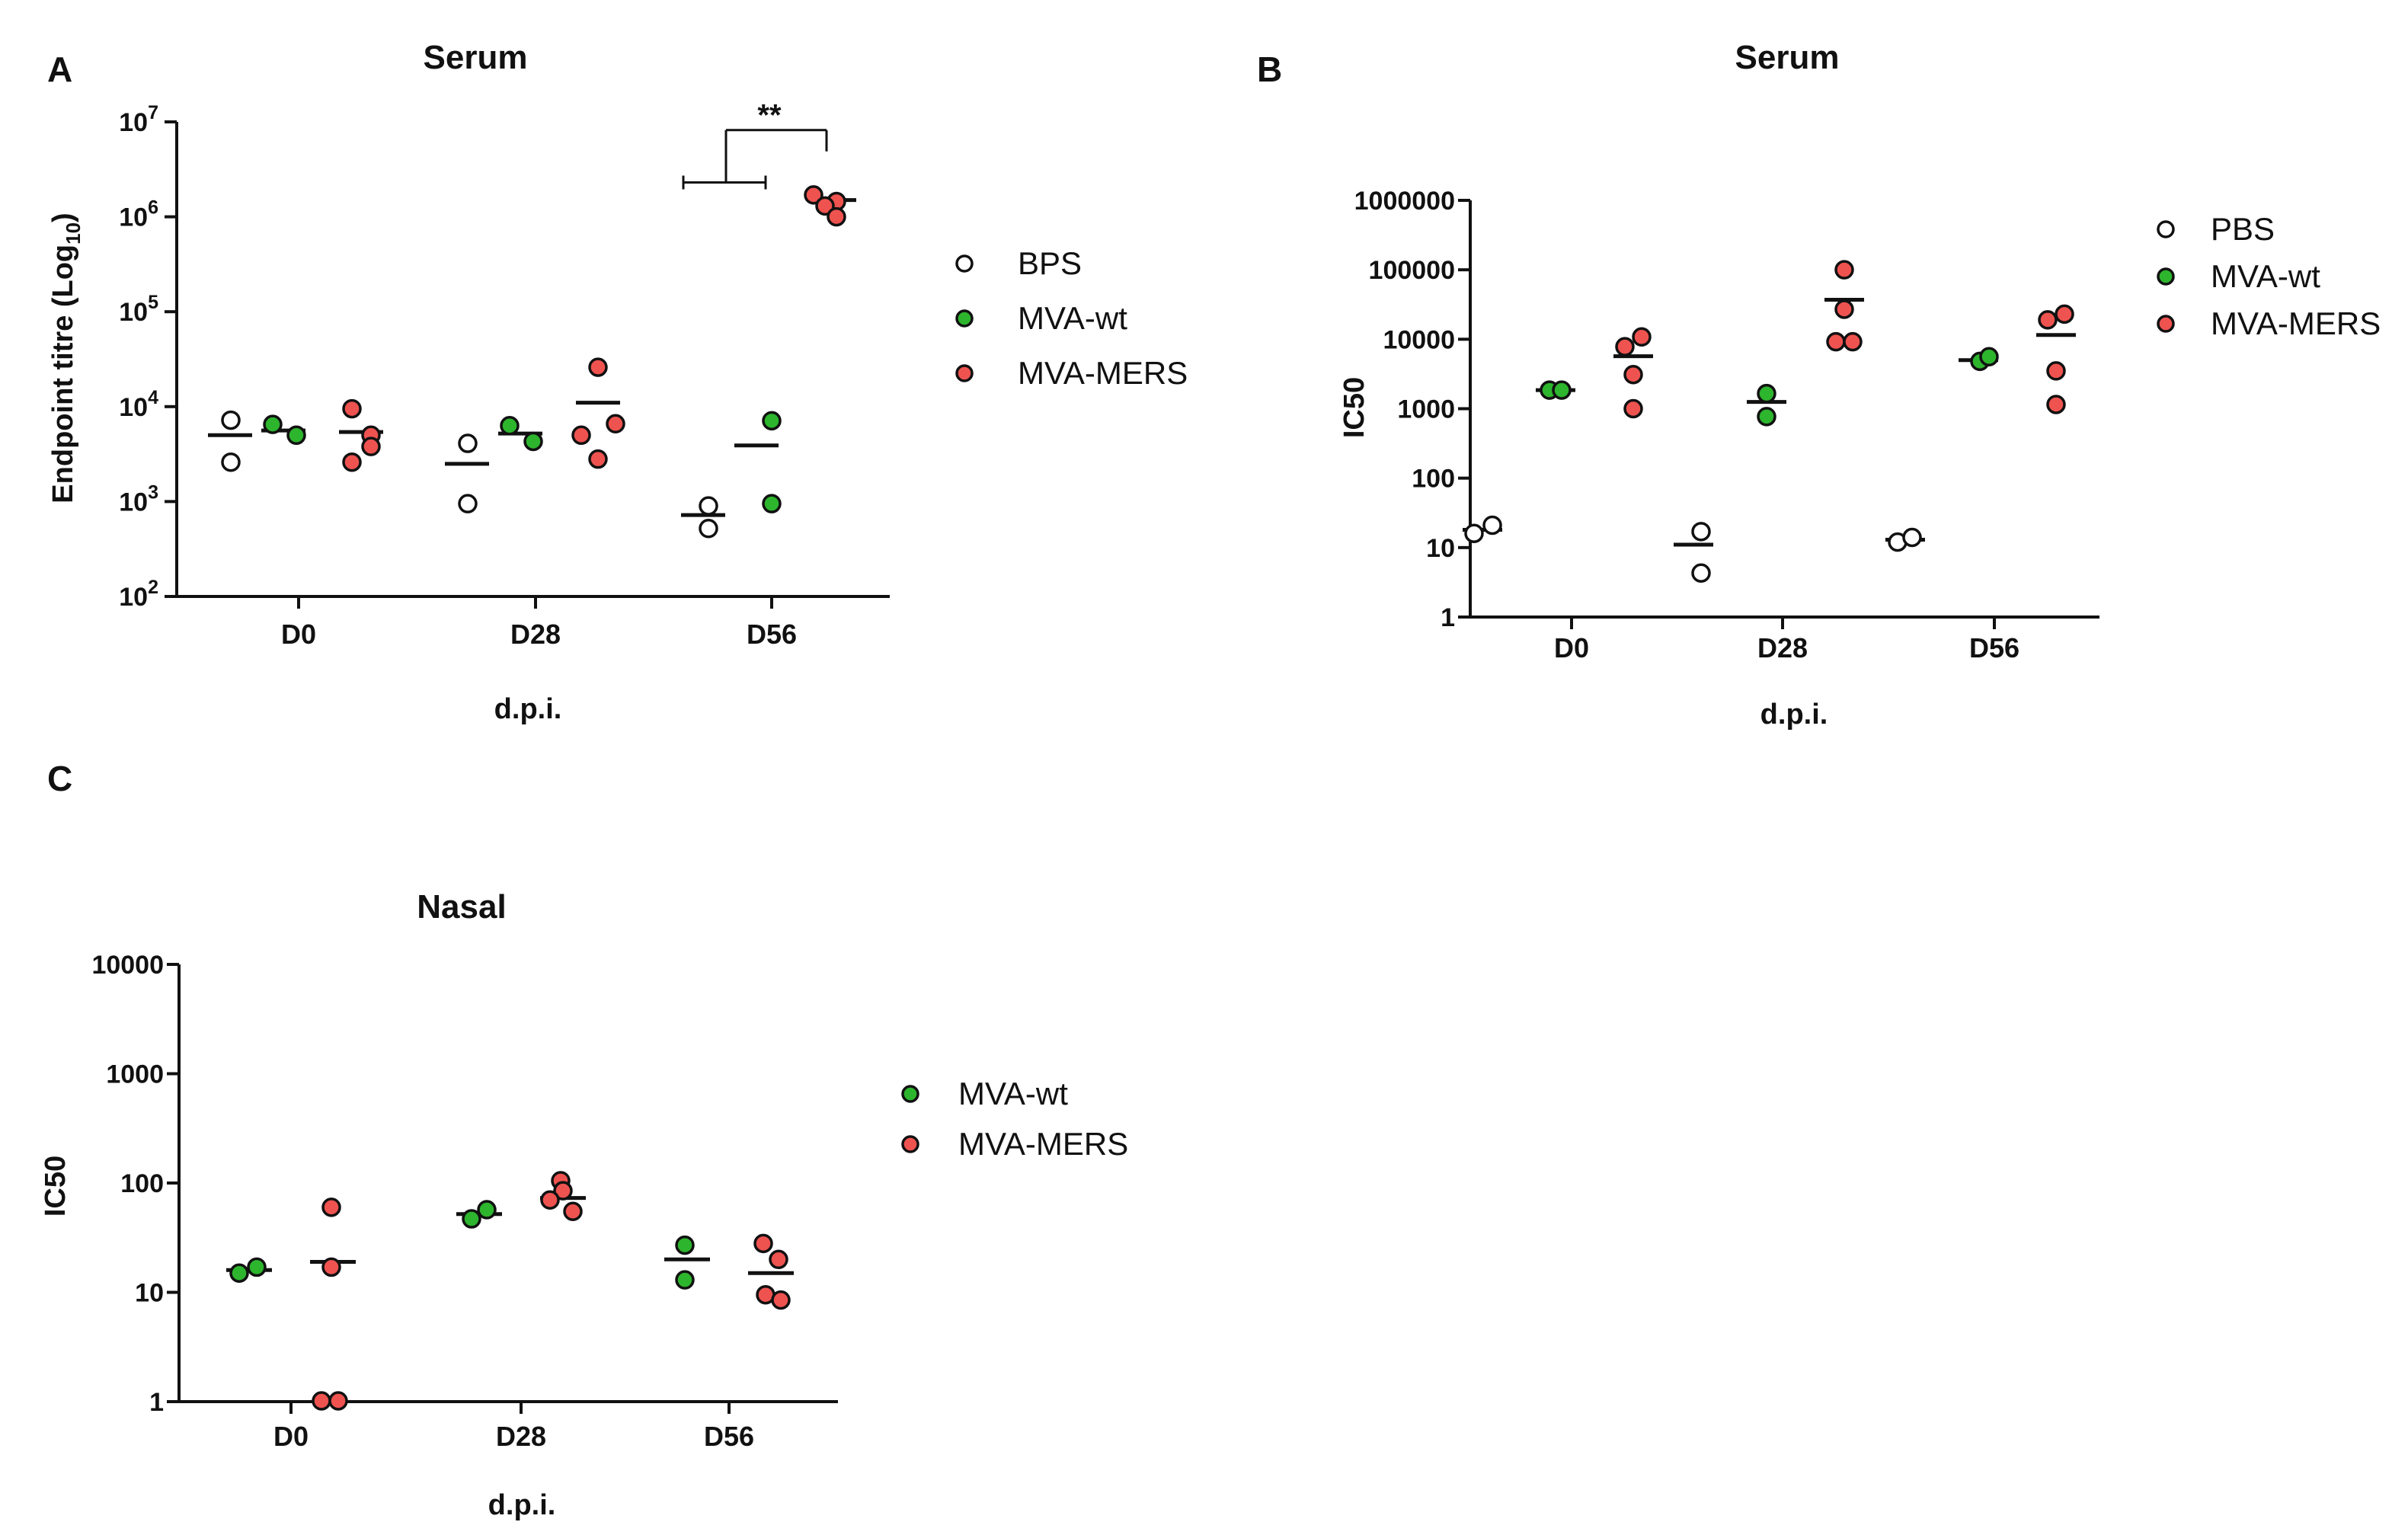  What do you see at coordinates (1726, 425) in the screenshot?
I see `panel-b-plot: 1 10 100 1000 10000 100000 1000000 D0 D28 D56` at bounding box center [1726, 425].